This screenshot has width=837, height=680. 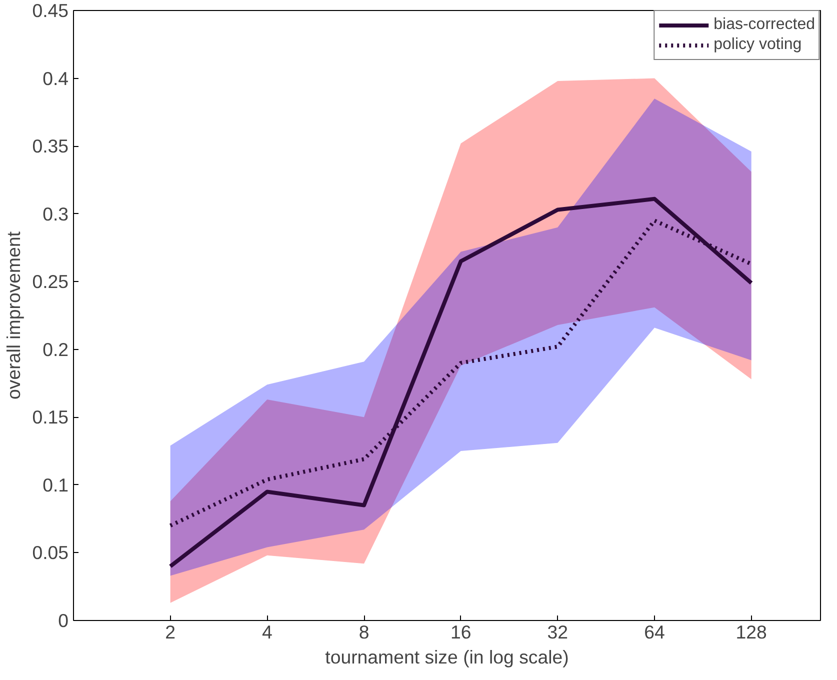 What do you see at coordinates (50, 146) in the screenshot?
I see `y-tick-label: 0.35` at bounding box center [50, 146].